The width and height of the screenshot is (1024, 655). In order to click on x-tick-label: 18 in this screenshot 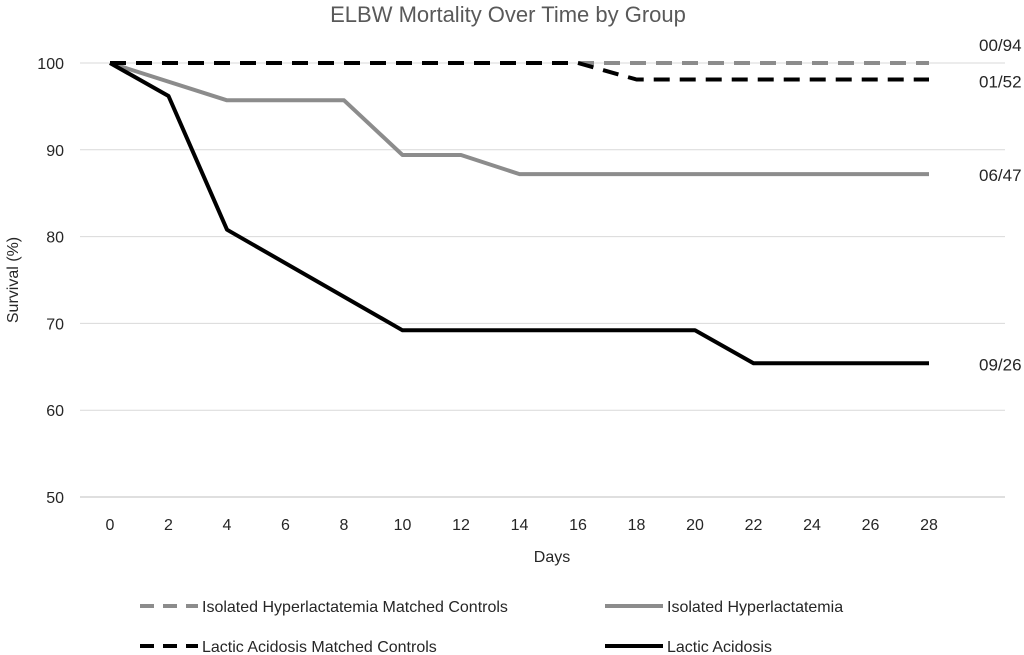, I will do `click(637, 525)`.